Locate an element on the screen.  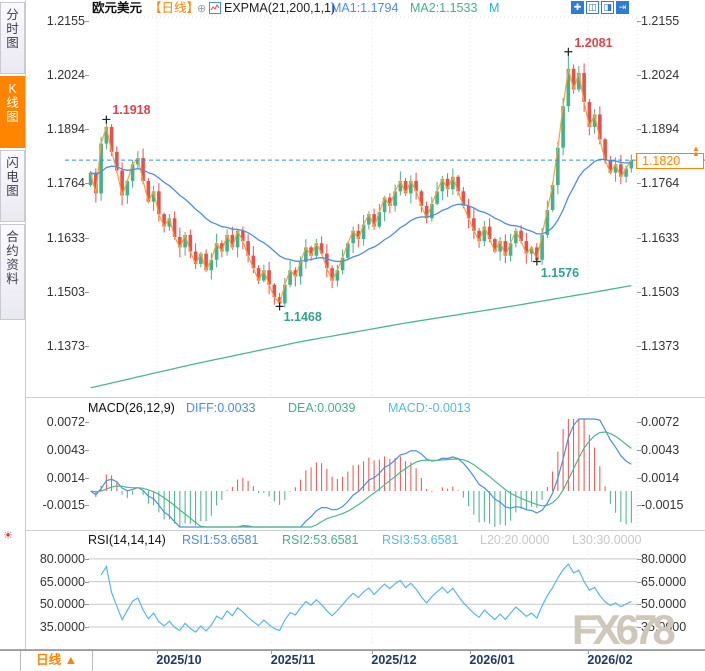
sidebar-tab-label: 合约资料 is located at coordinates (12, 258).